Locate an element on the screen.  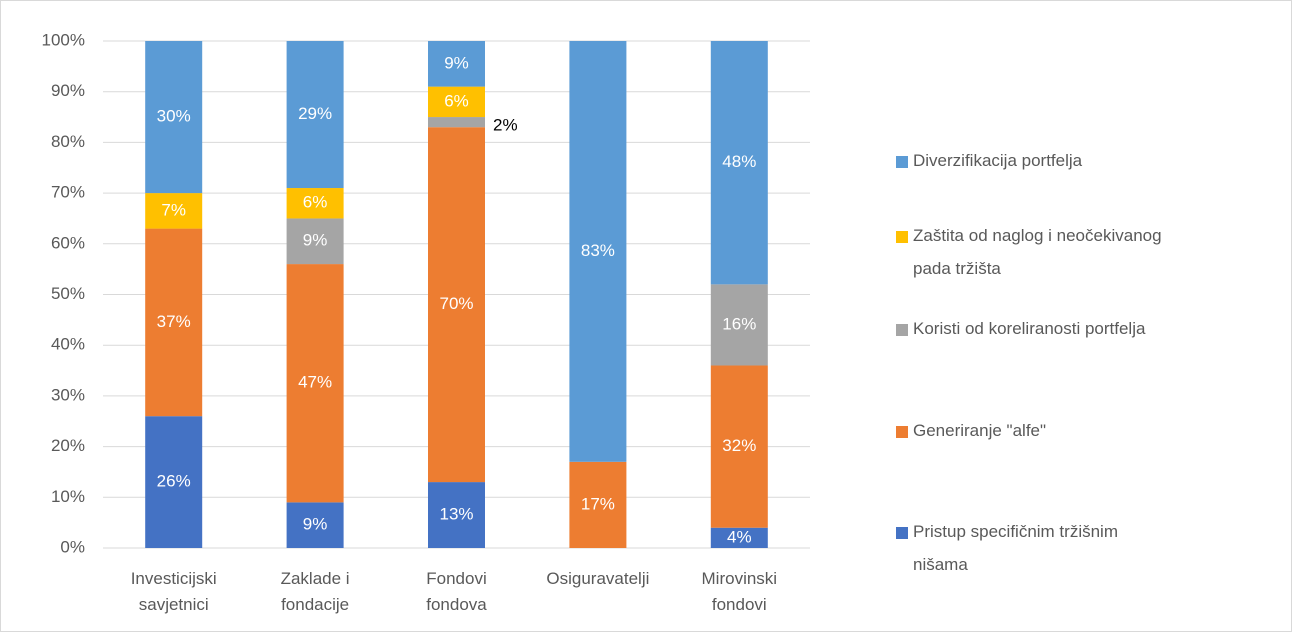
y-tick-label: 100% is located at coordinates (63, 39).